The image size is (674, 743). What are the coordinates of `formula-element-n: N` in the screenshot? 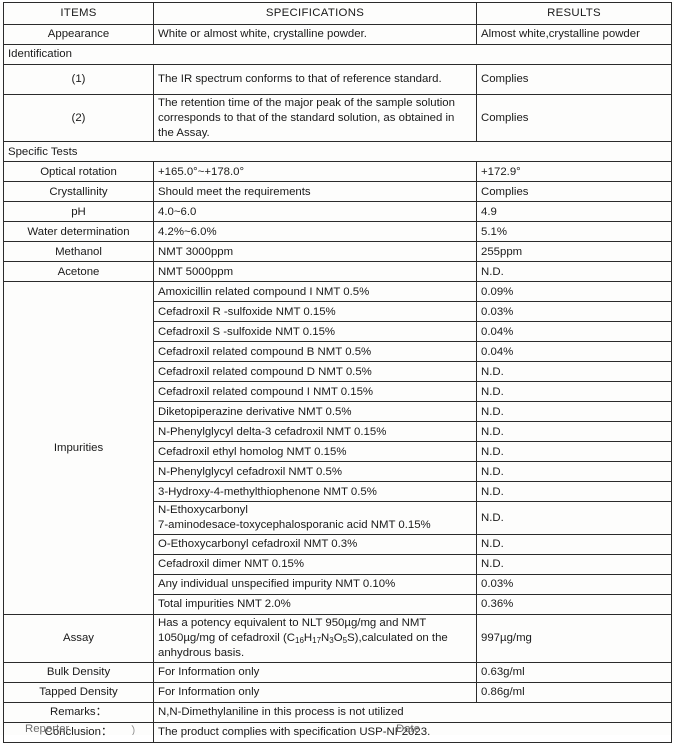 It's located at (325, 637).